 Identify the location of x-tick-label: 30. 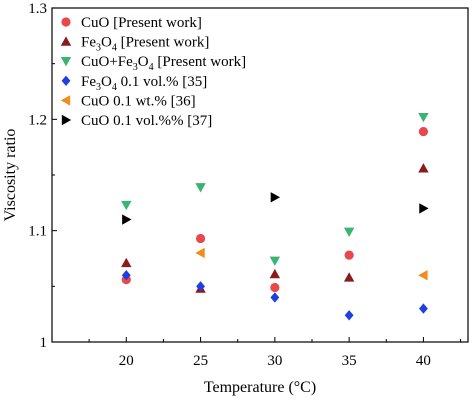
(274, 361).